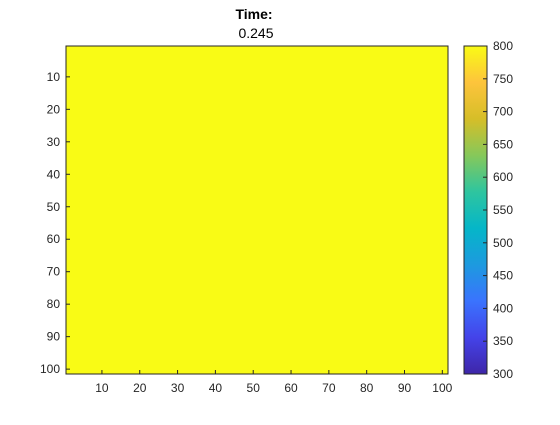  I want to click on x-tick-label: 50, so click(254, 388).